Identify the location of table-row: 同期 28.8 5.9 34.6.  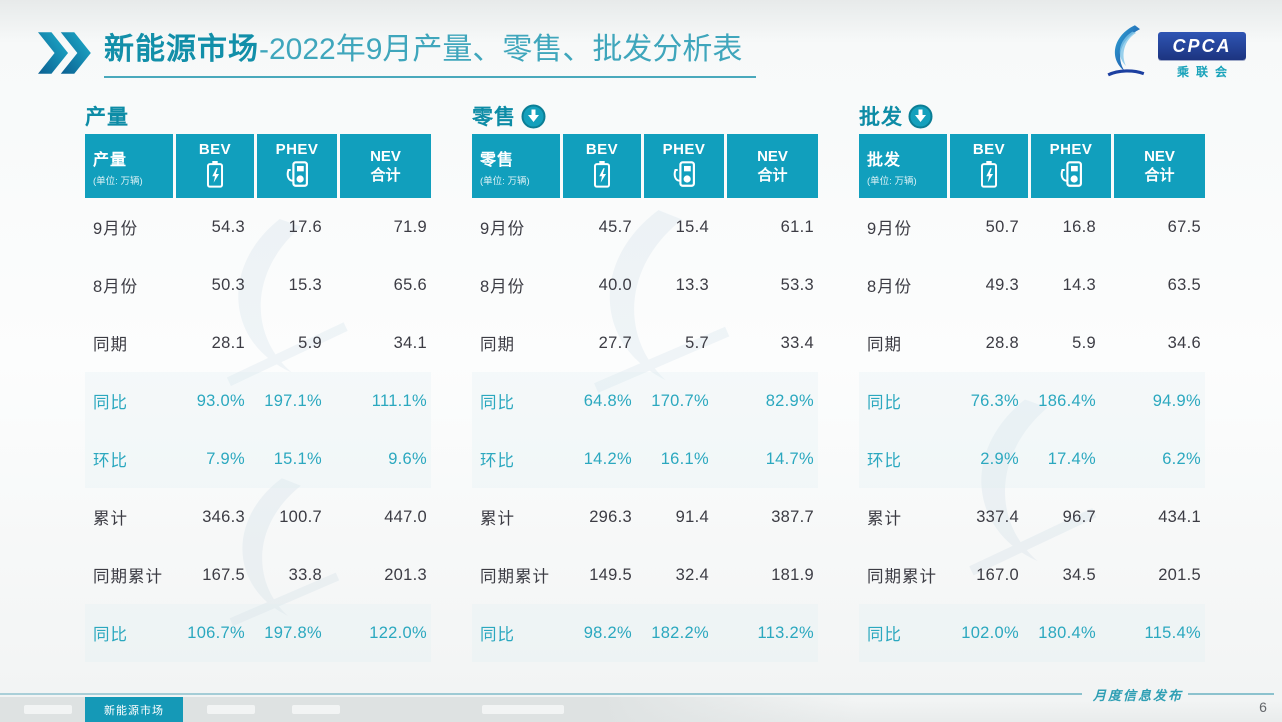
(1032, 343).